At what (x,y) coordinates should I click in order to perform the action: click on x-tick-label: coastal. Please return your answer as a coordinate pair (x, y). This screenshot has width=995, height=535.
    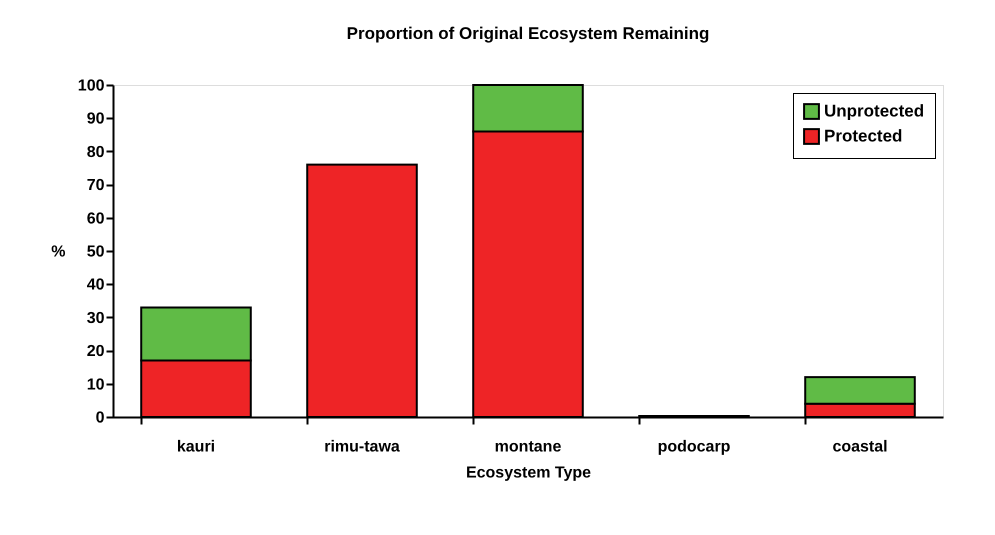
    Looking at the image, I should click on (860, 447).